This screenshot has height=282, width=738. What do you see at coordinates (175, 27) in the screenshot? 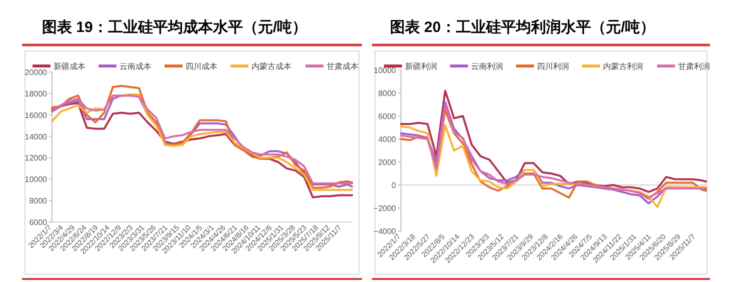
I see `chart-title: 图表 19：工业硅平均成本水平（元/吨）` at bounding box center [175, 27].